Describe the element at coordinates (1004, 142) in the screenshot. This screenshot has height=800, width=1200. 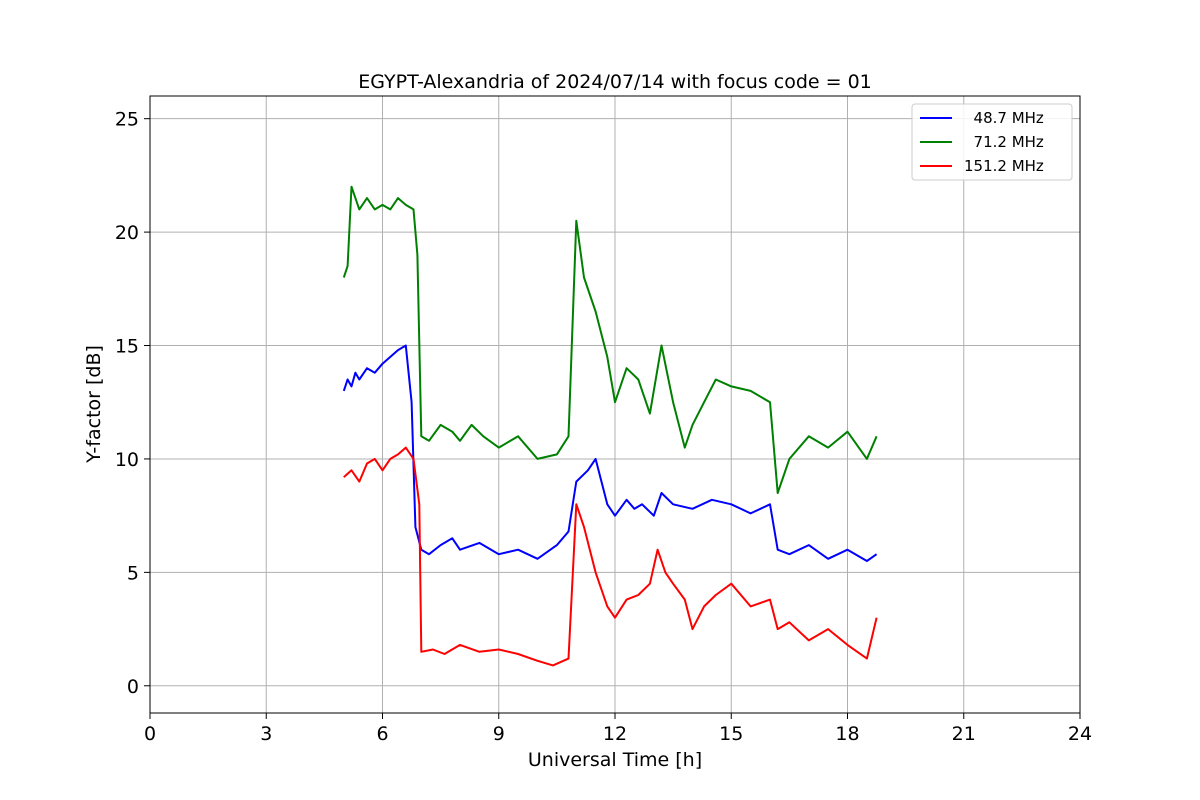
I see `legend-label-1: 71.2 MHz` at that location.